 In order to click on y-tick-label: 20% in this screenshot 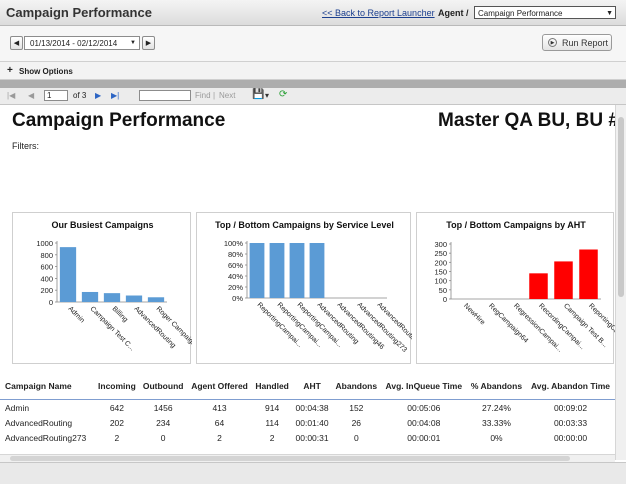, I will do `click(235, 287)`.